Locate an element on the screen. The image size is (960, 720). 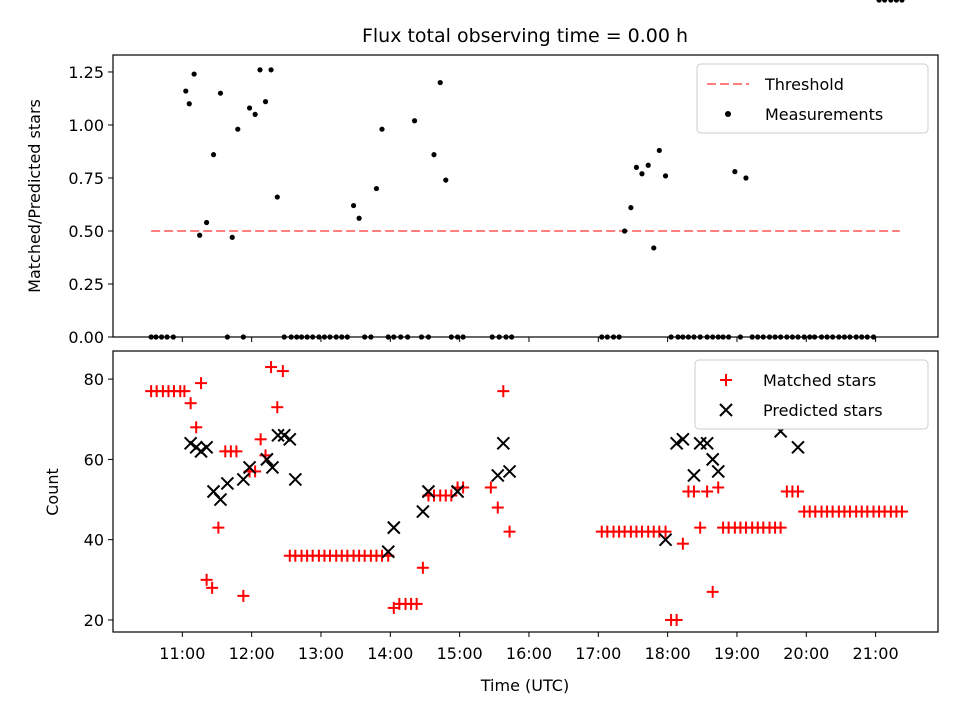
x-tick-label: 16:00 is located at coordinates (529, 653).